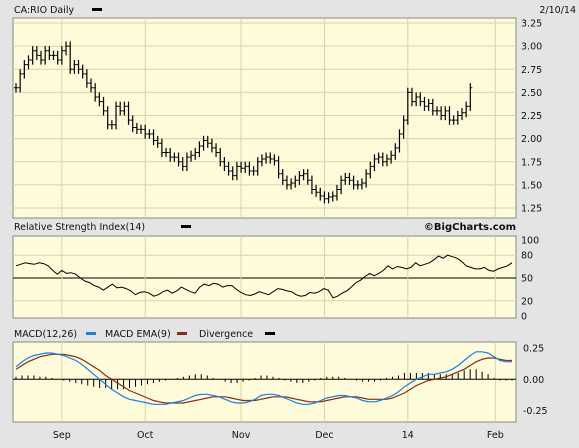 This screenshot has width=579, height=448. I want to click on macd-y-axis: -0.25 0.00 0.25, so click(535, 381).